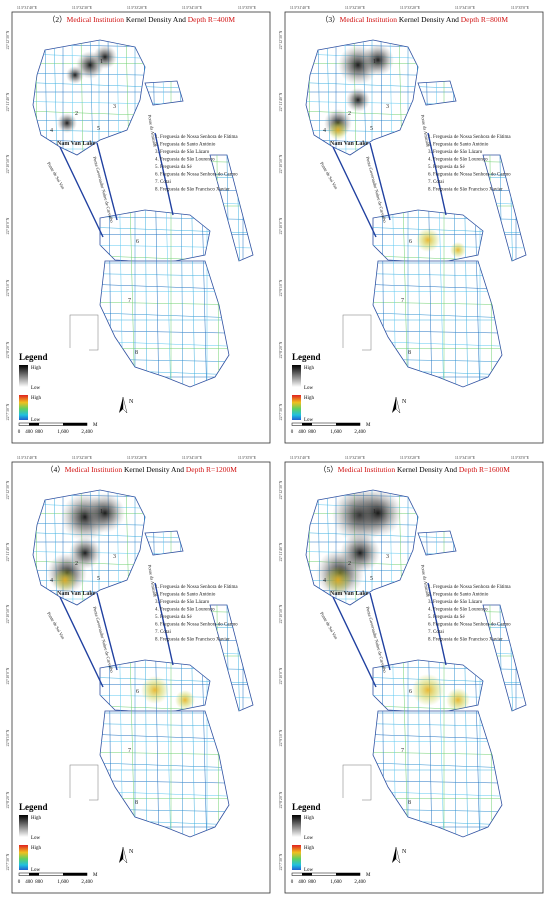 The width and height of the screenshot is (550, 909). What do you see at coordinates (349, 114) in the screenshot?
I see `parish-number: 2` at bounding box center [349, 114].